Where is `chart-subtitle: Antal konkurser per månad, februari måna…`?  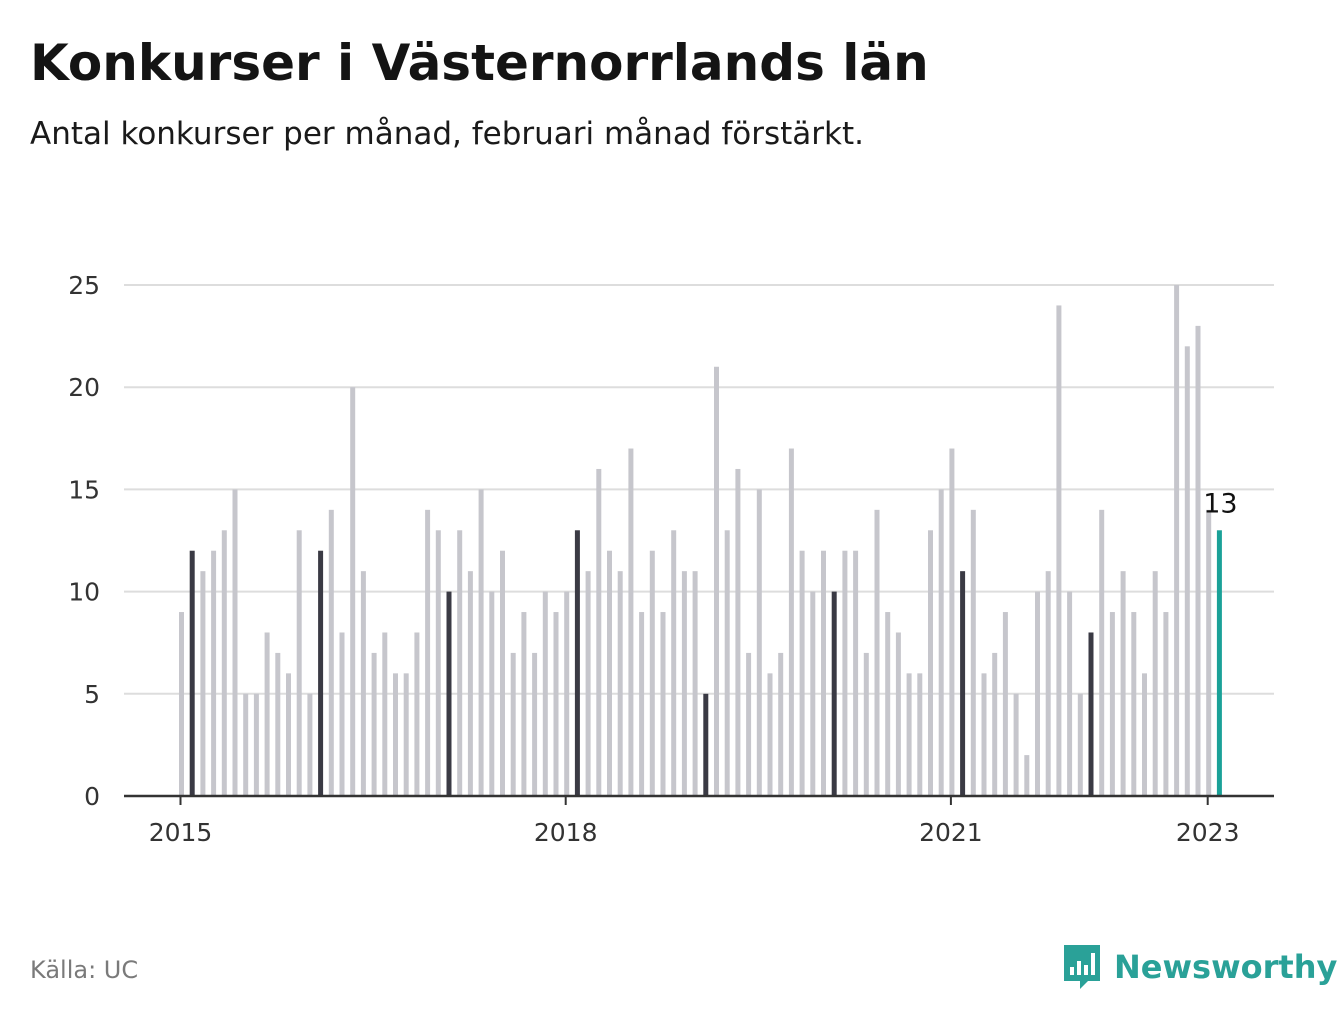
chart-subtitle: Antal konkurser per månad, februari måna… is located at coordinates (447, 134).